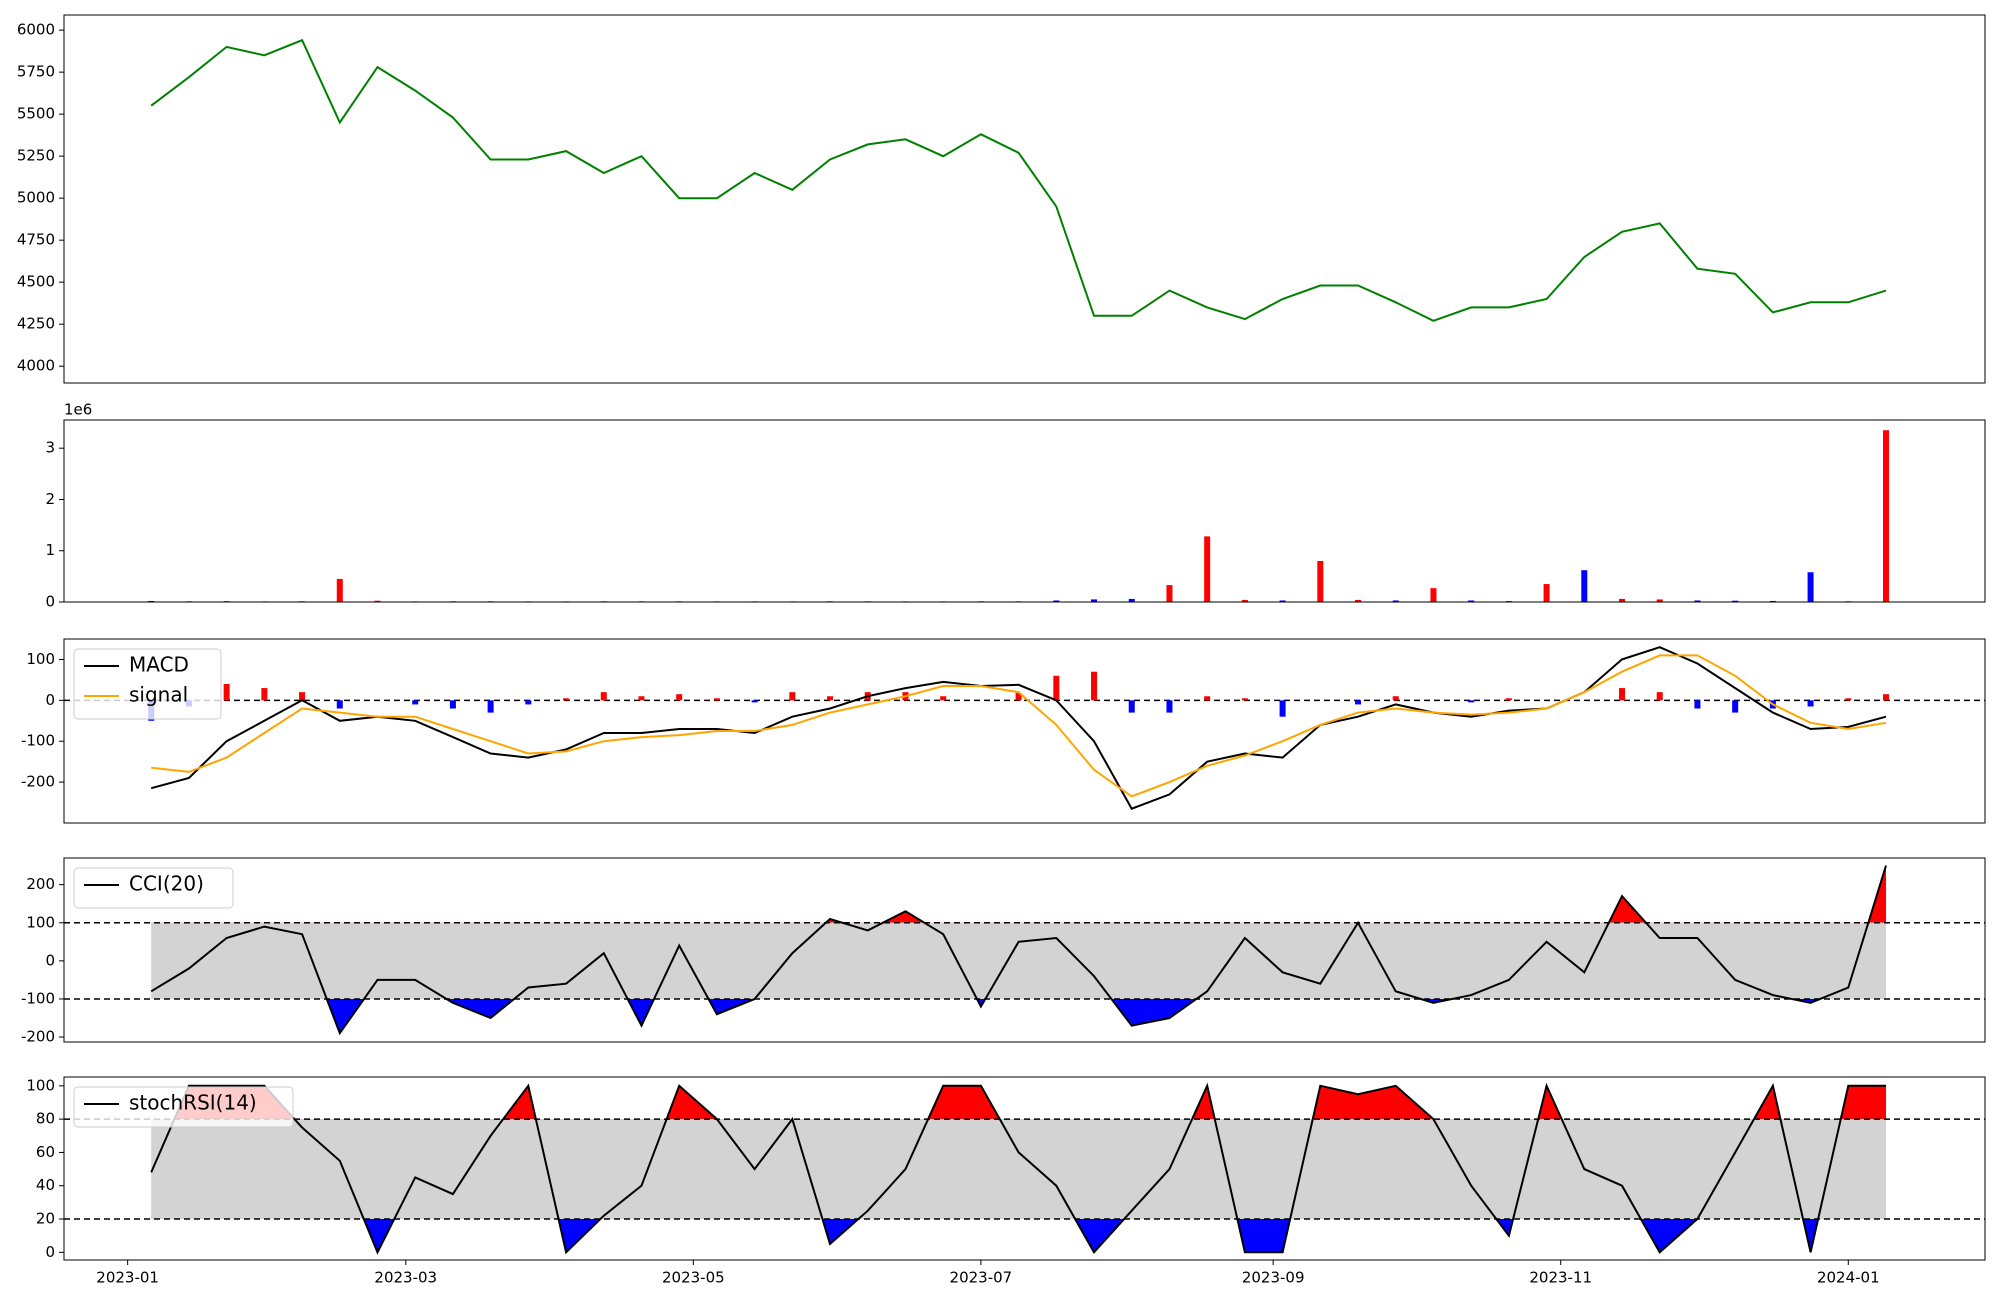 This screenshot has width=2000, height=1300. What do you see at coordinates (50, 550) in the screenshot?
I see `y-tick-label: 1` at bounding box center [50, 550].